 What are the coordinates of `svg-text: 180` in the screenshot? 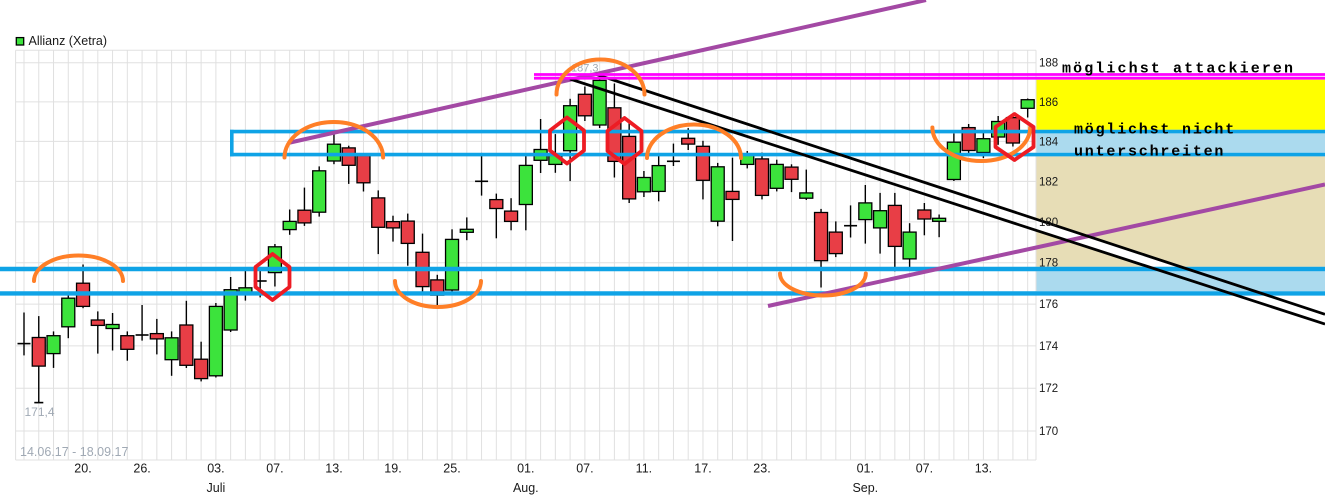 It's located at (1048, 223).